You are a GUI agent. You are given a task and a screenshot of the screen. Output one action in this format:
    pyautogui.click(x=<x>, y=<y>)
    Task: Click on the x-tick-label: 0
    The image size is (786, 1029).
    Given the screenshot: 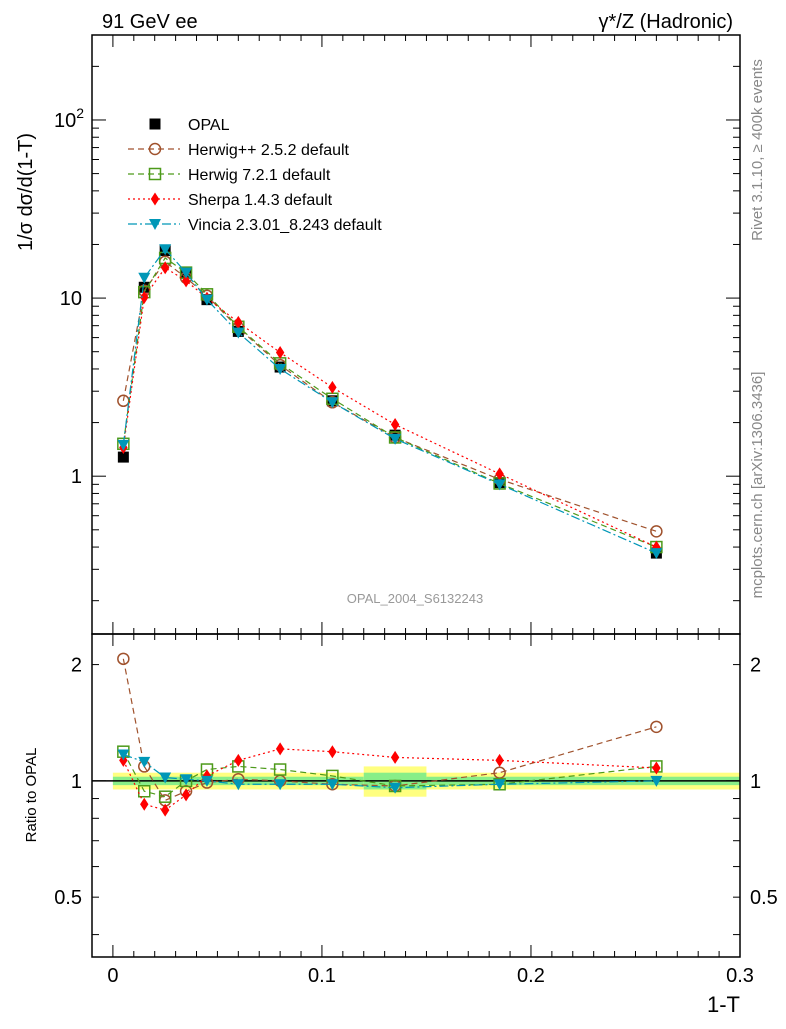 What is the action you would take?
    pyautogui.click(x=112, y=976)
    